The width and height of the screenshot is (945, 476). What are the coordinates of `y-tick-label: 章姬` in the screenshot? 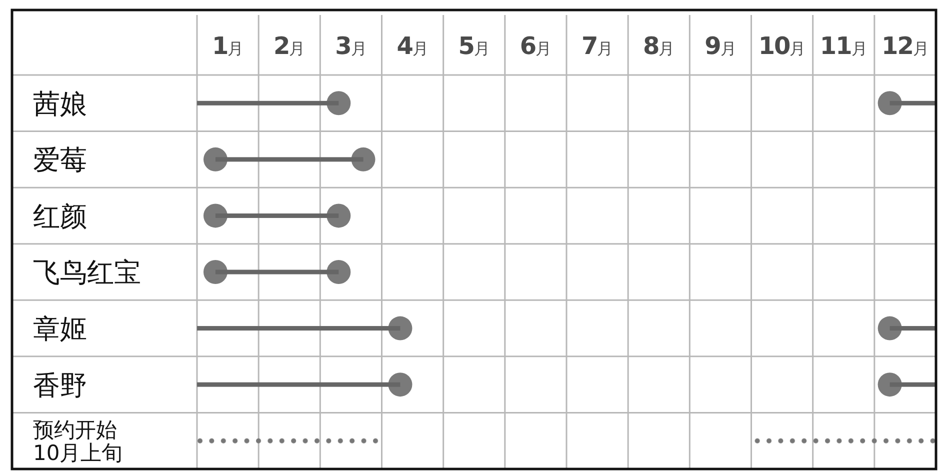 It's located at (60, 330).